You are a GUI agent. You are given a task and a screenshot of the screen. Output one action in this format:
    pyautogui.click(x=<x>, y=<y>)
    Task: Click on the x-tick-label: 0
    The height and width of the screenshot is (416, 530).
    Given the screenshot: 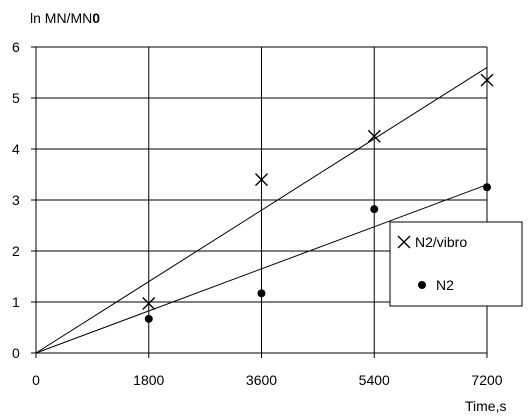 What is the action you would take?
    pyautogui.click(x=36, y=380)
    